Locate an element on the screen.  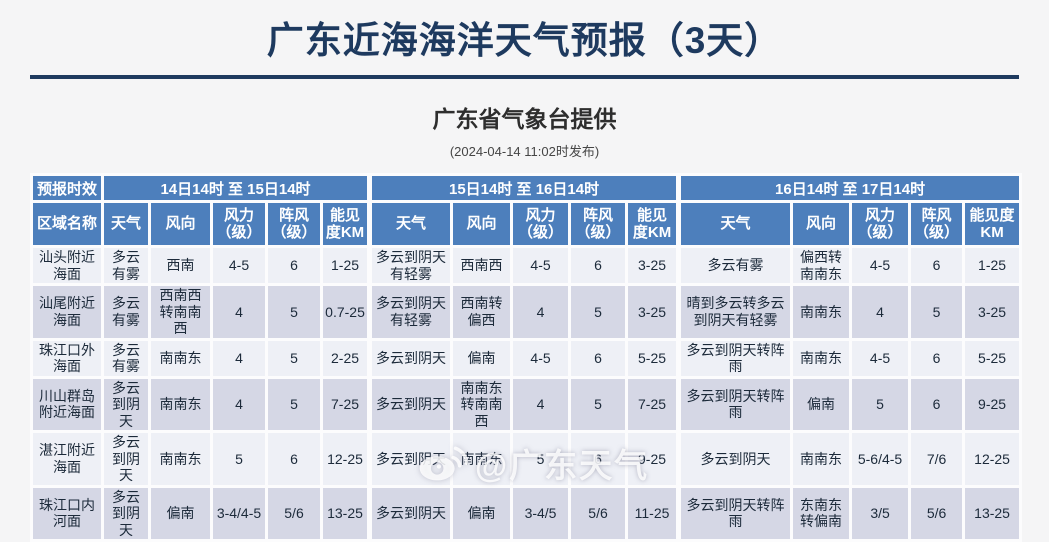
visibility-cell: 2-25 is located at coordinates (345, 358).